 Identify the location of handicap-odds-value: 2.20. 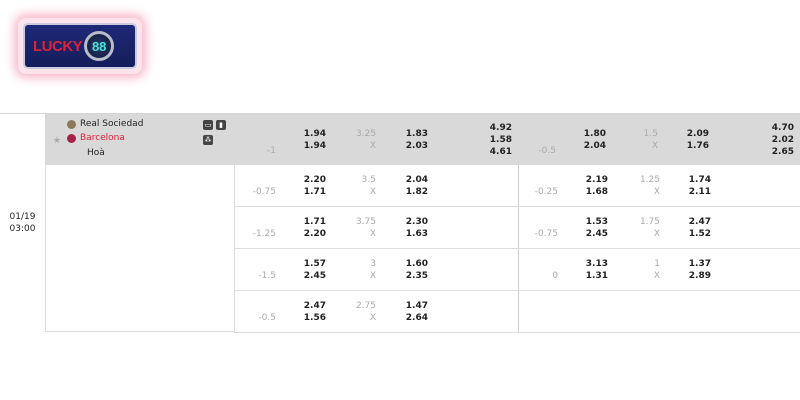
(314, 233).